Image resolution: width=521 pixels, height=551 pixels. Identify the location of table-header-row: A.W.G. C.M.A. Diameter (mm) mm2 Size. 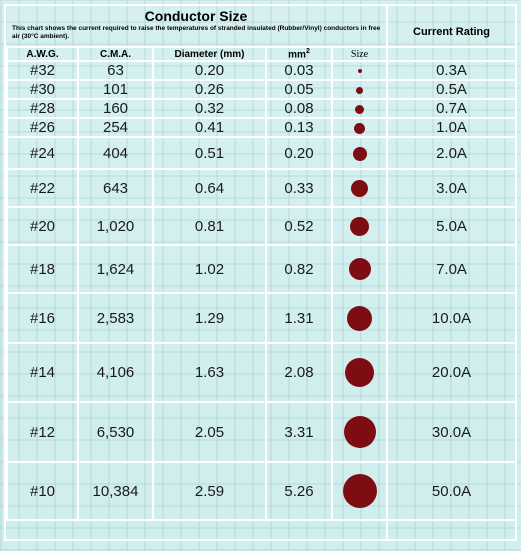
(261, 54).